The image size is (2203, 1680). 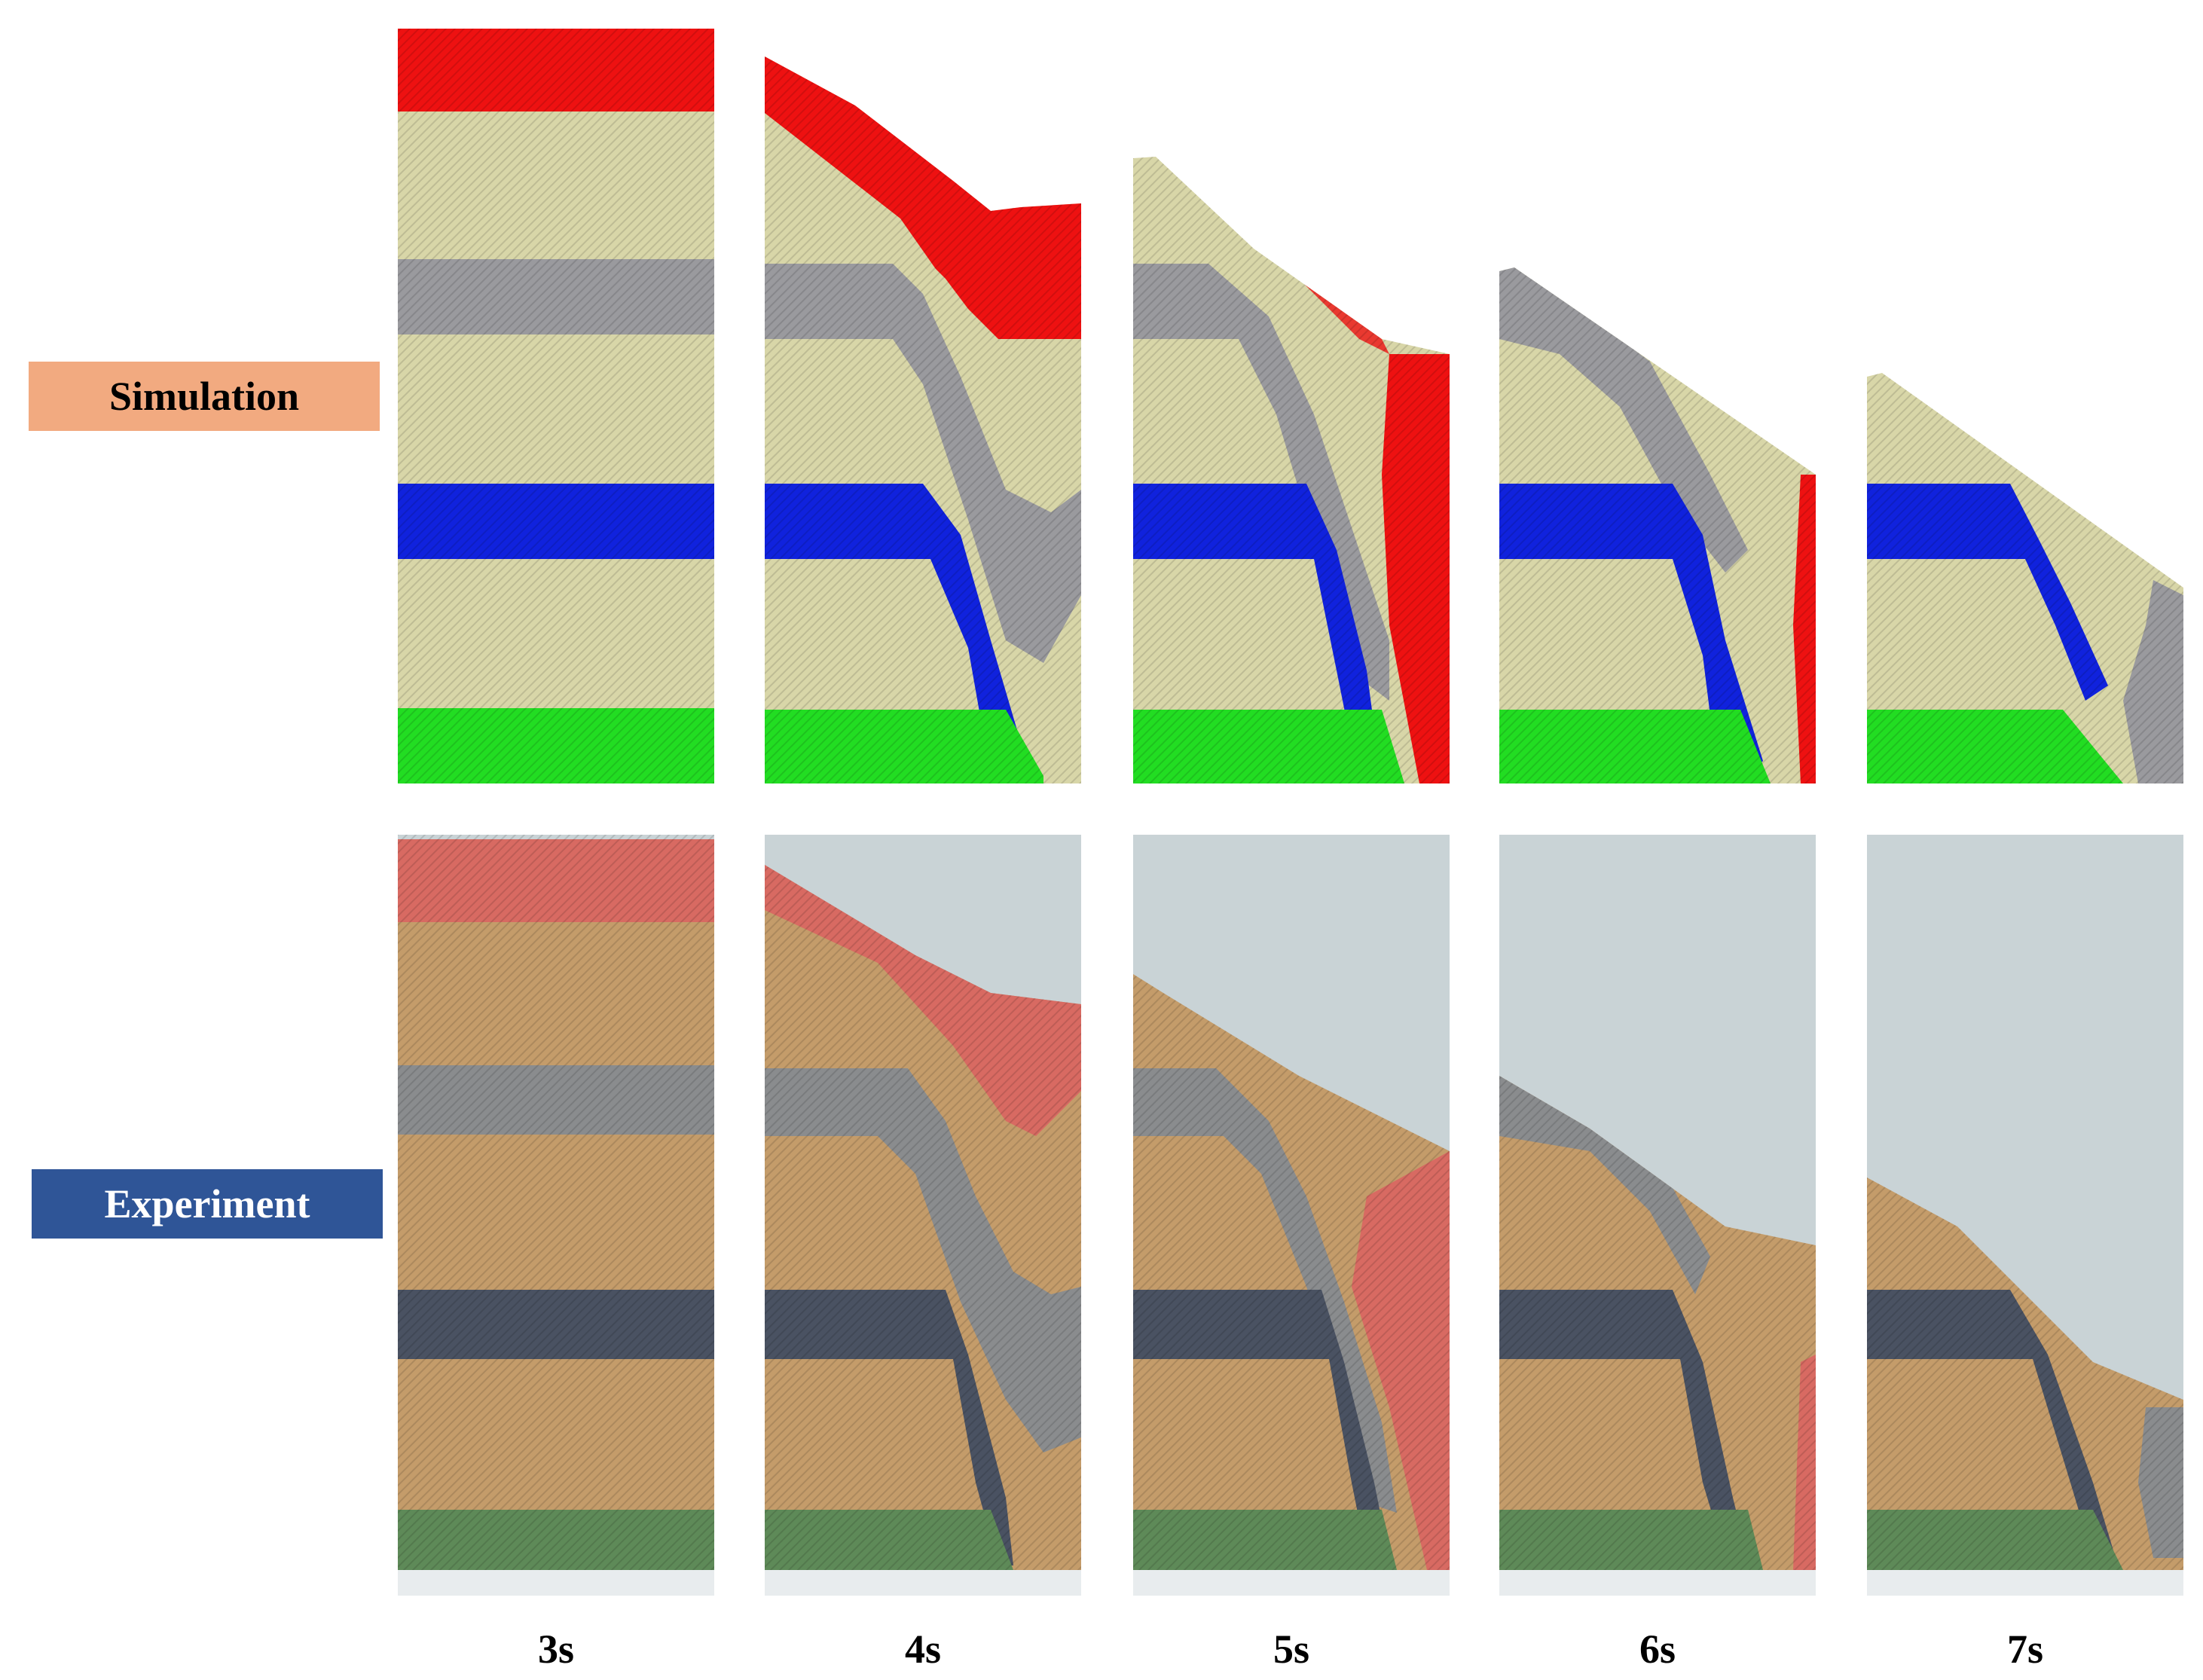 What do you see at coordinates (923, 1215) in the screenshot?
I see `experiment-panel-4s` at bounding box center [923, 1215].